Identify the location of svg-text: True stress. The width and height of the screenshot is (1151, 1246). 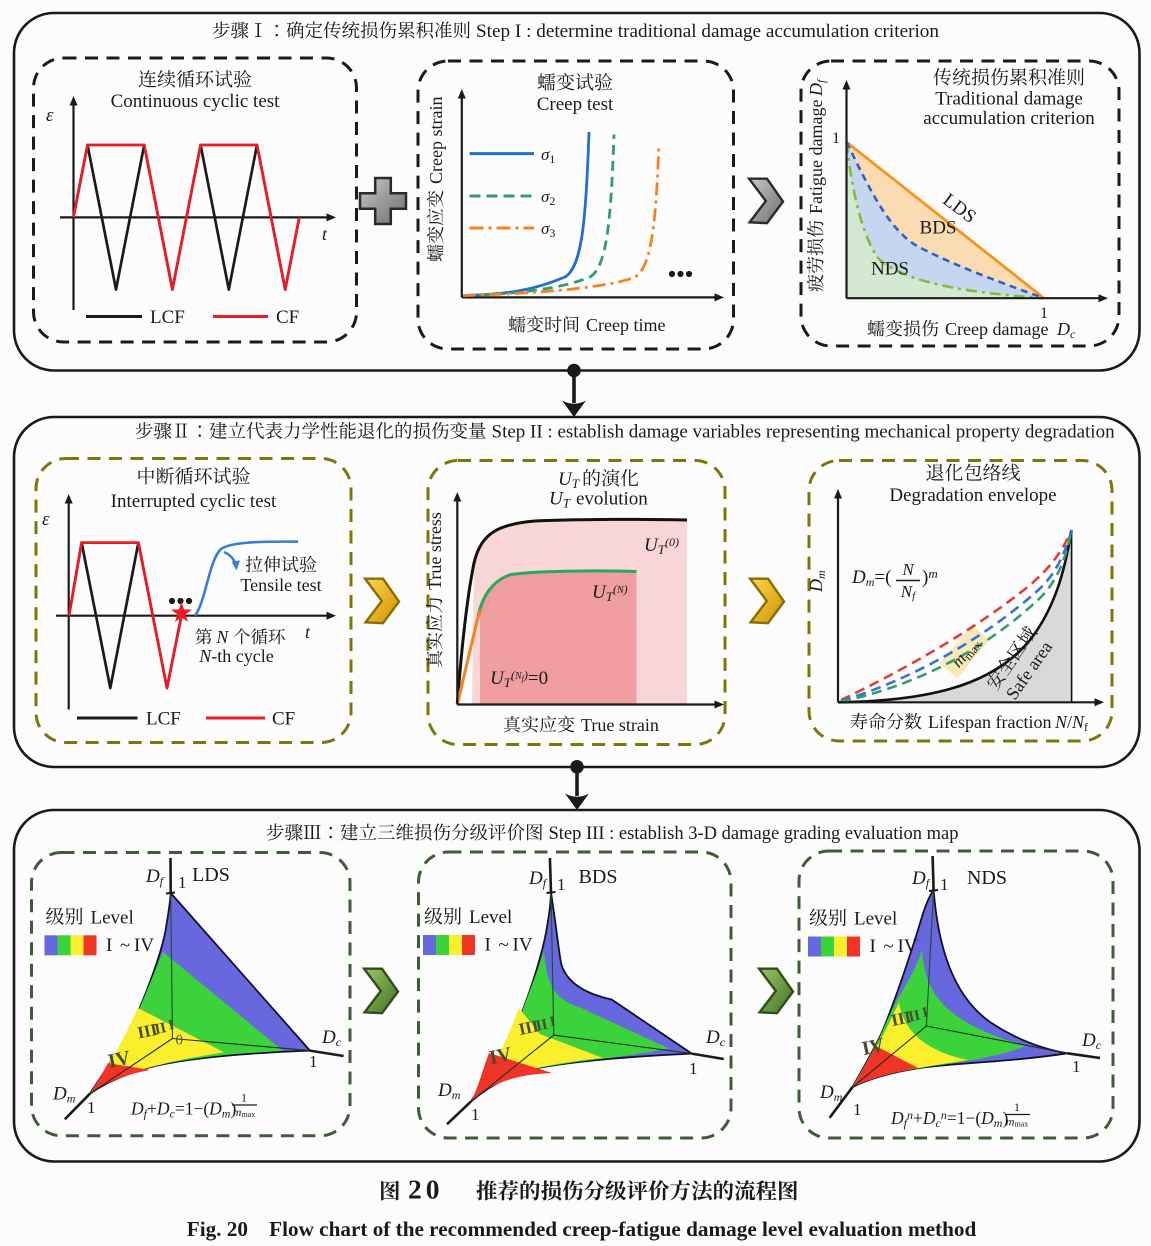
(435, 551).